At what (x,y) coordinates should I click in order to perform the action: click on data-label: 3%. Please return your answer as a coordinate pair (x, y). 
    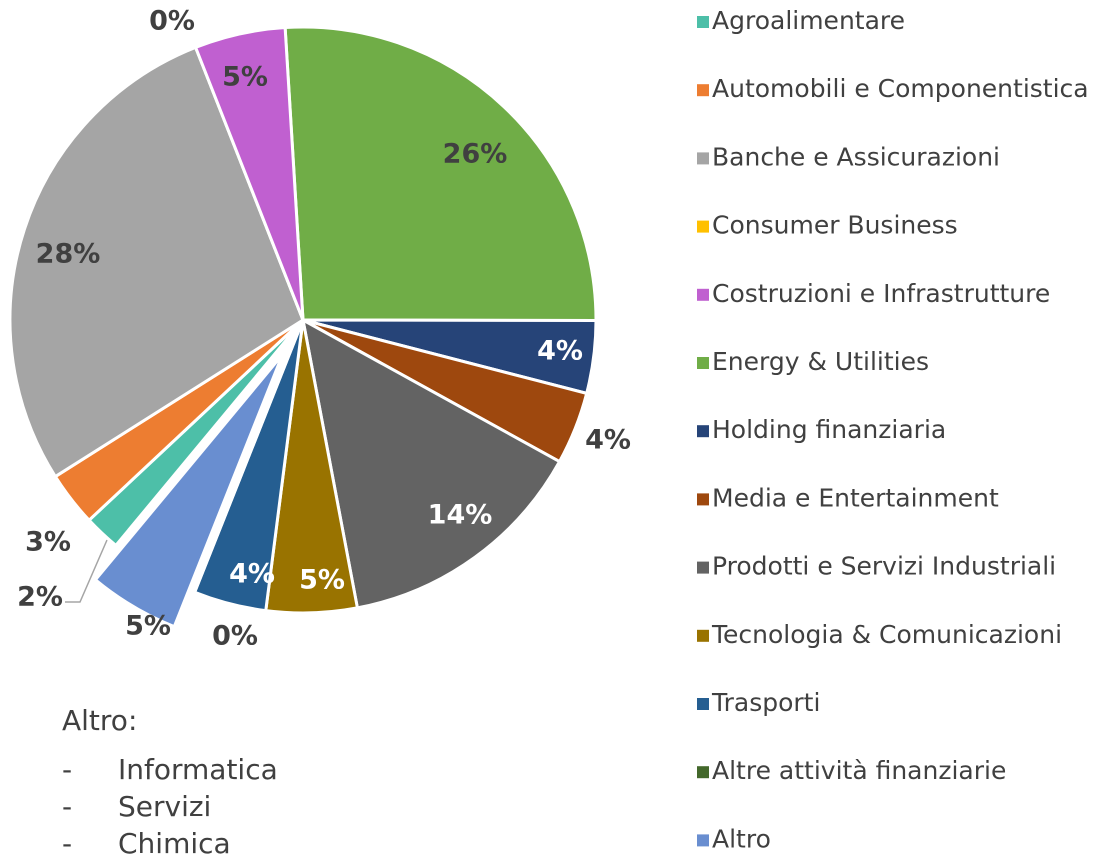
    Looking at the image, I should click on (48, 542).